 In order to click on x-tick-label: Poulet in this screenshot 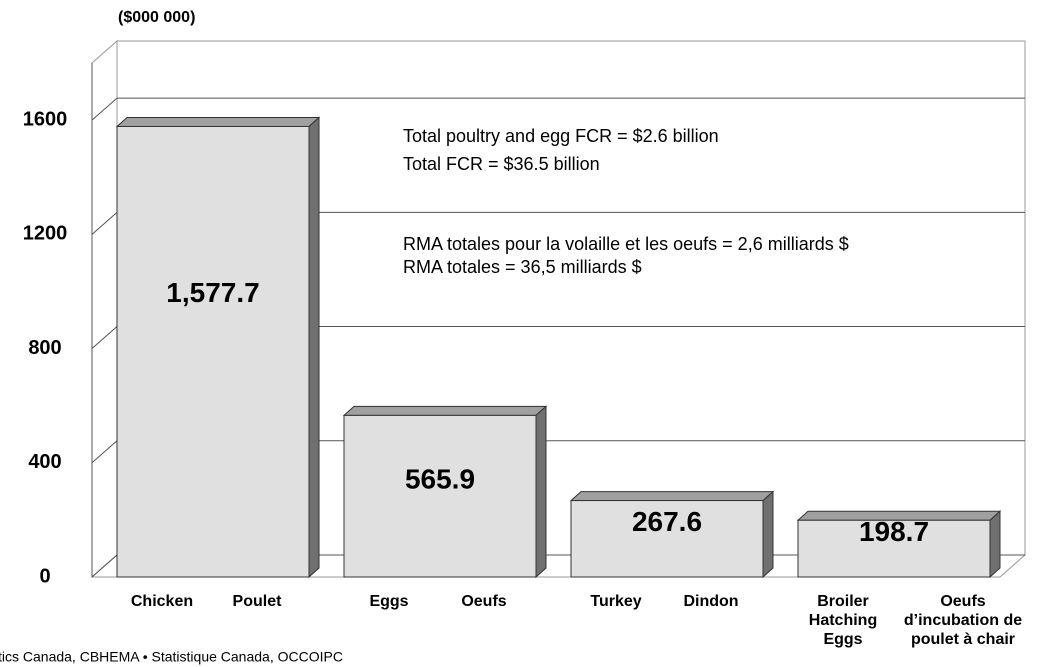, I will do `click(257, 601)`.